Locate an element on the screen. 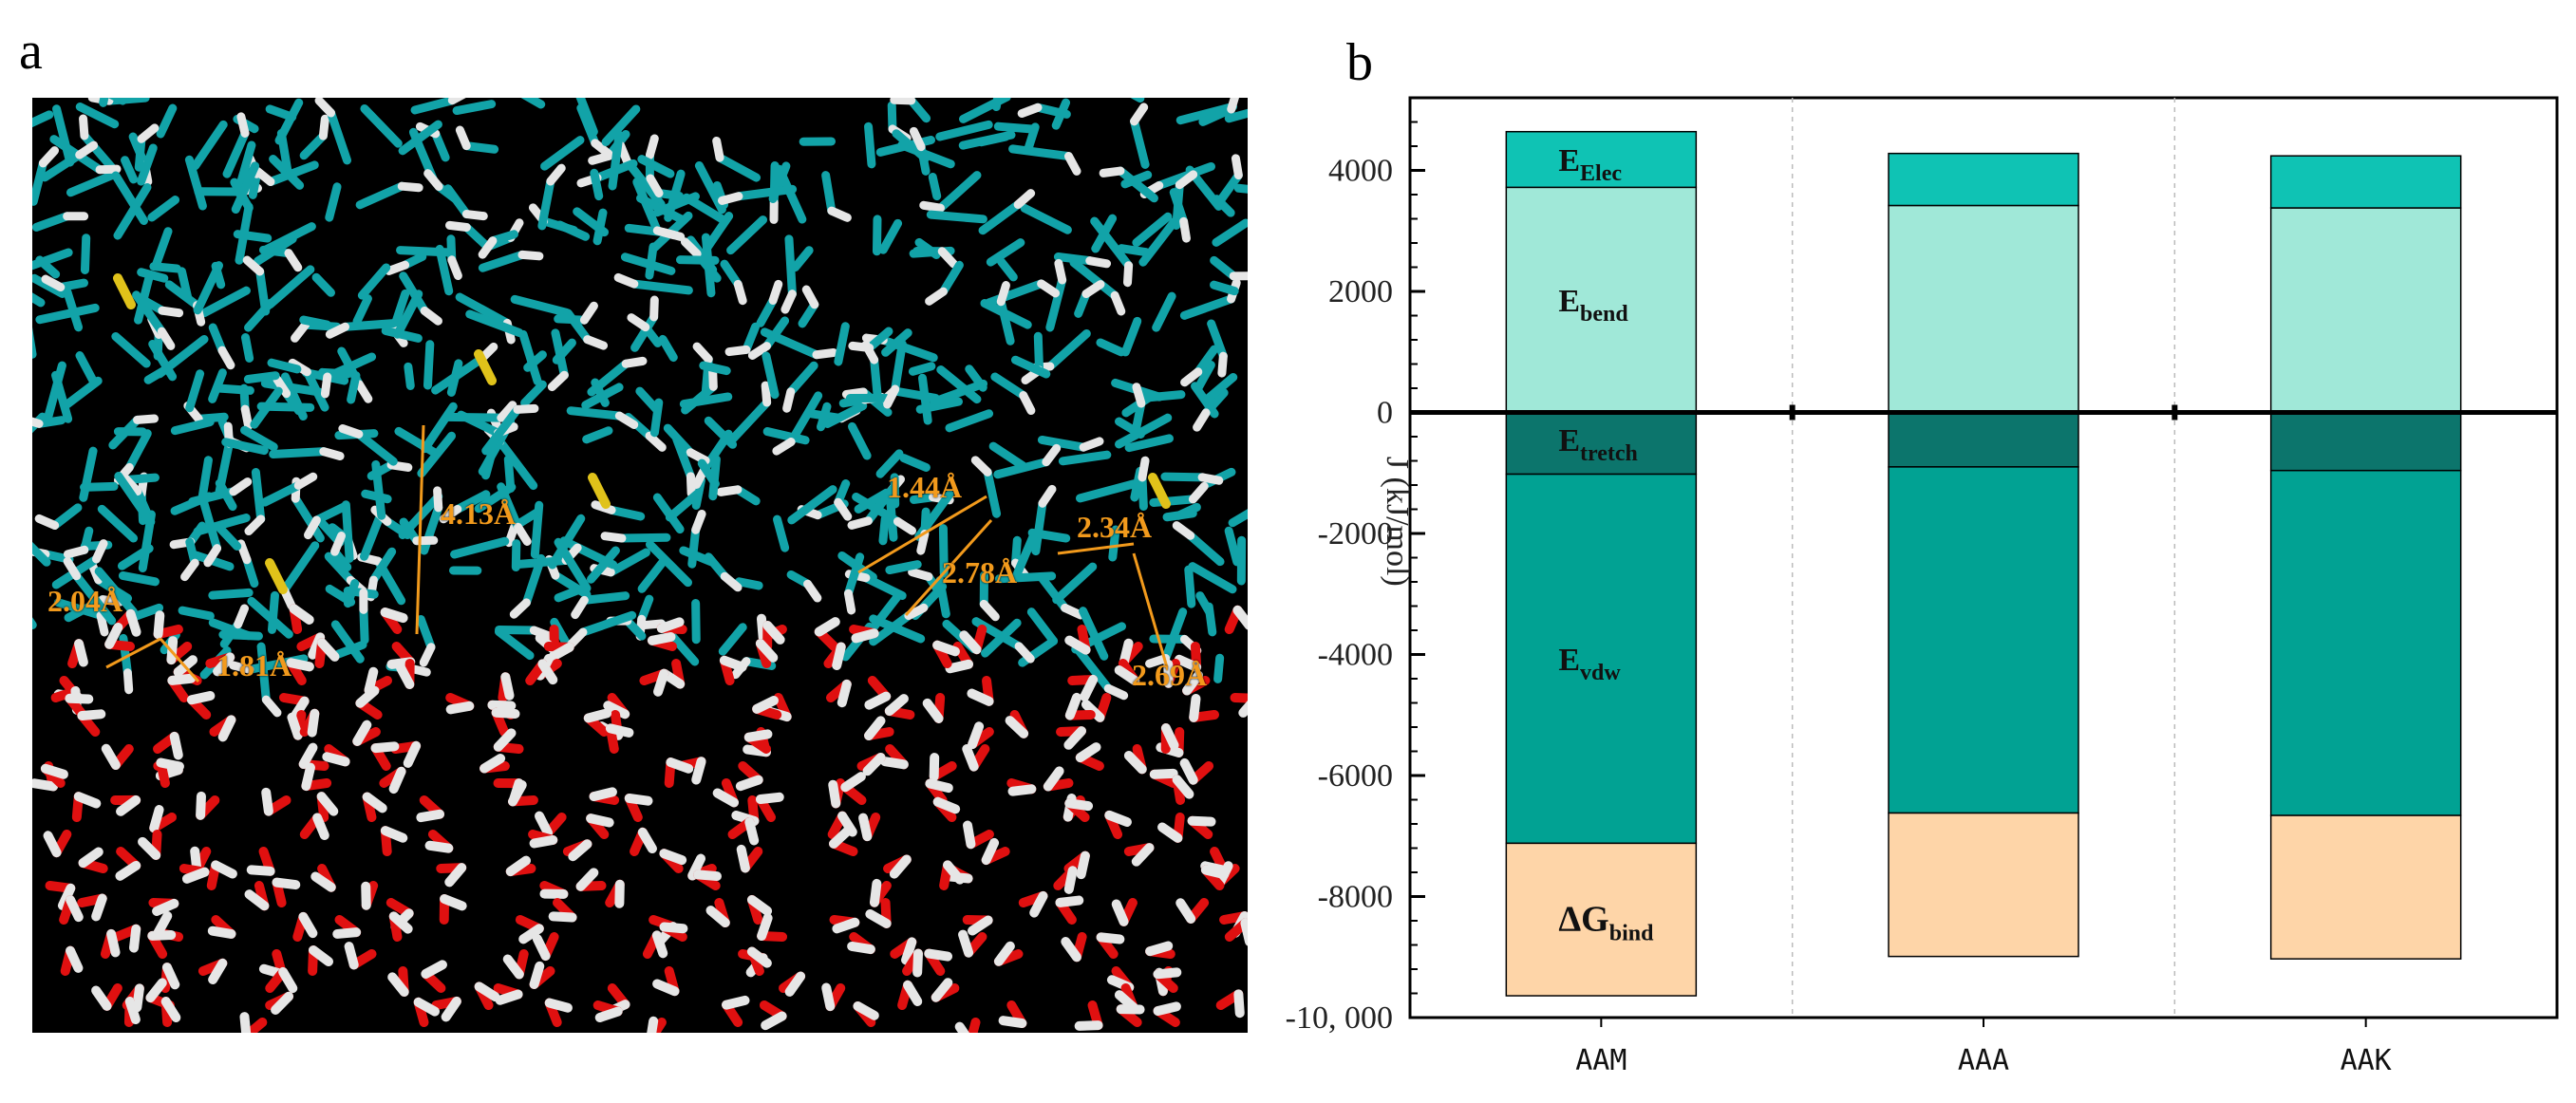  y-tick-label: -8000 is located at coordinates (1355, 898).